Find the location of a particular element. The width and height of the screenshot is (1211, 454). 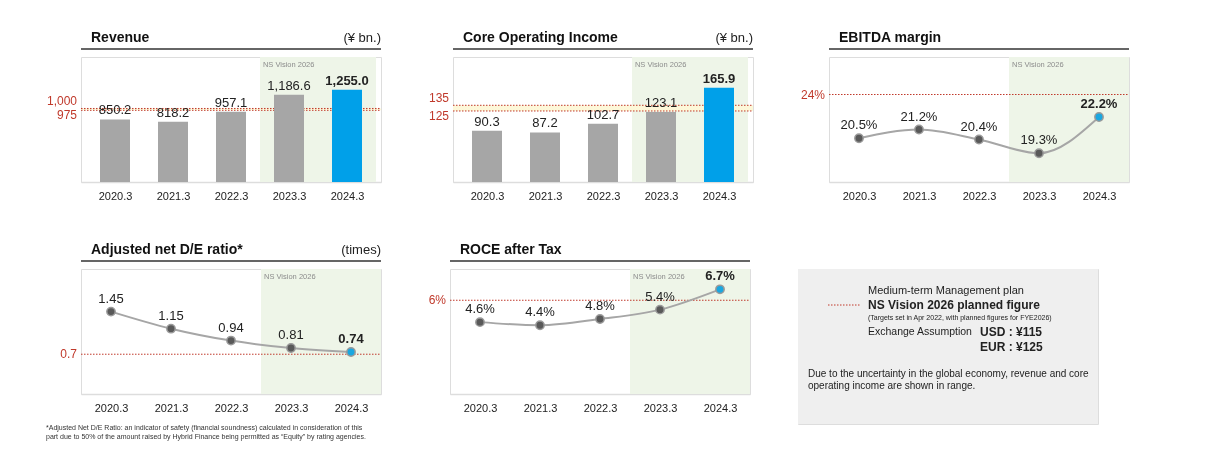

chart-title: Revenue is located at coordinates (120, 37).